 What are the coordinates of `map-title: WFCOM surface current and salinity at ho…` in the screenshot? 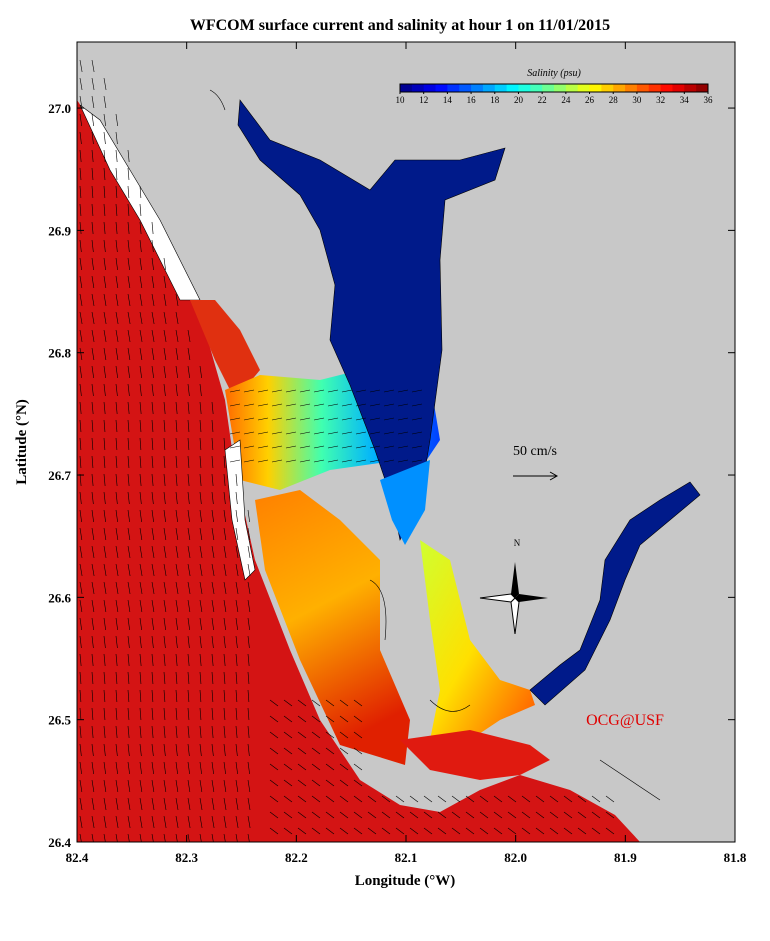 It's located at (400, 25).